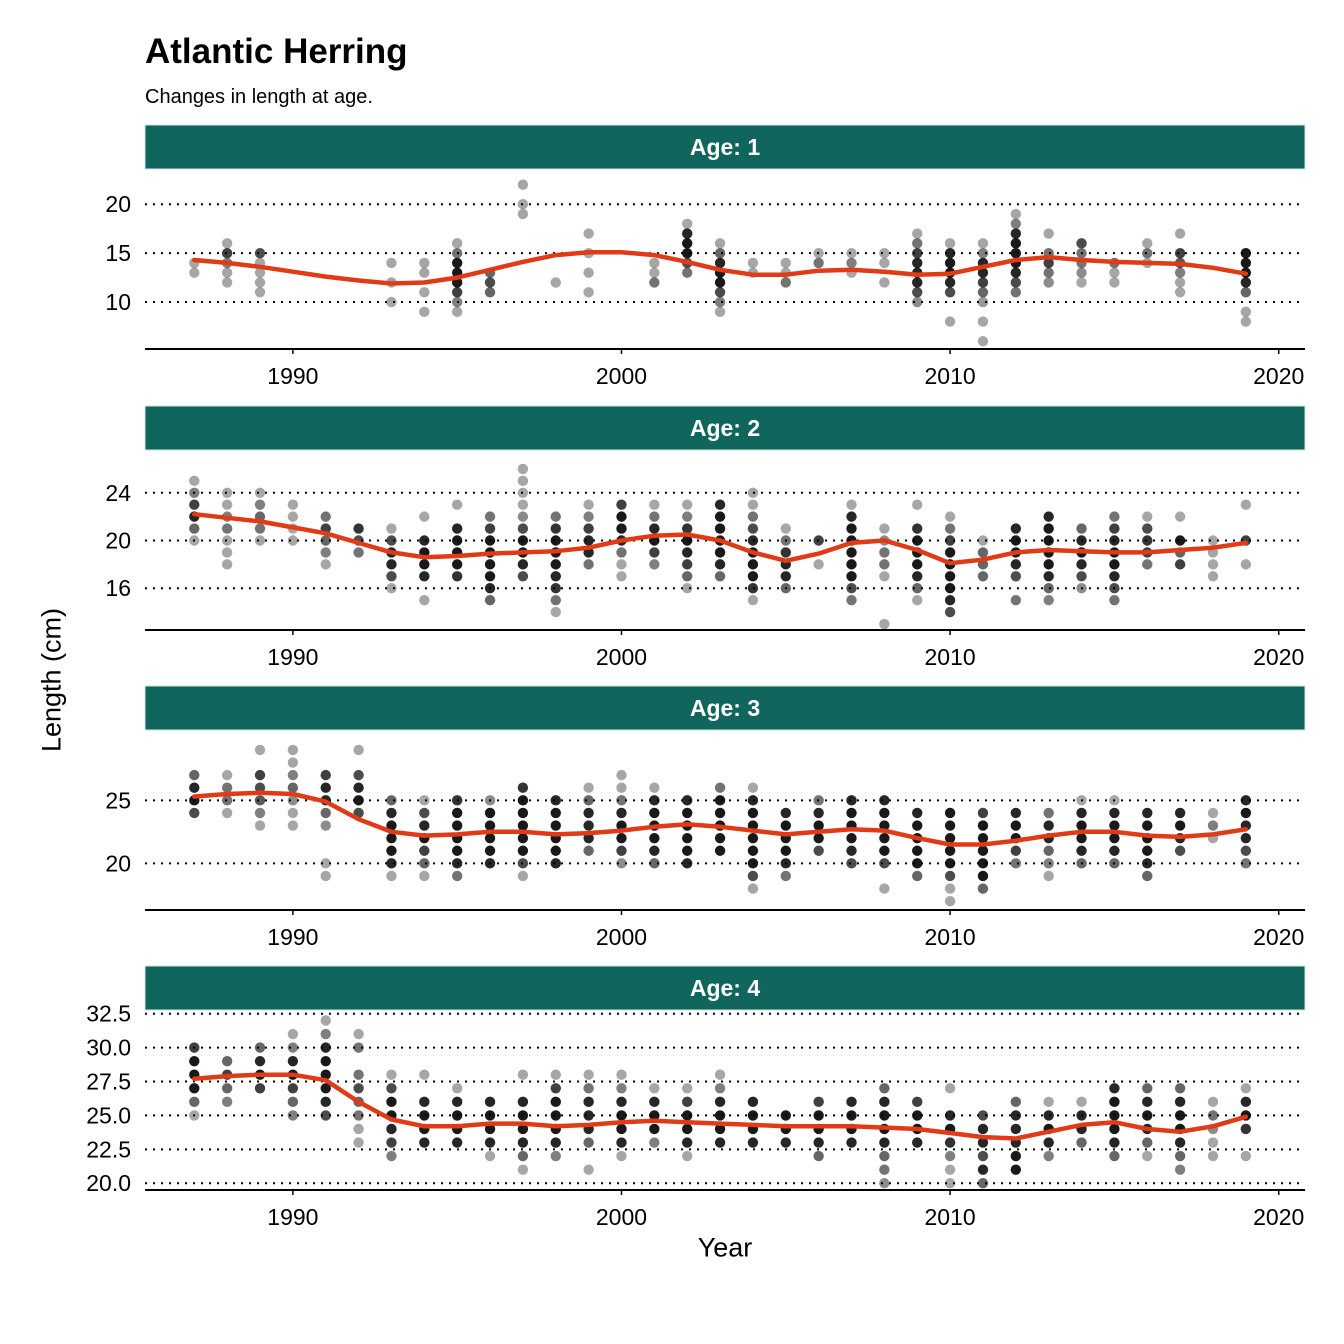 This screenshot has height=1344, width=1344. What do you see at coordinates (108, 1048) in the screenshot?
I see `y-tick-label: 30.0` at bounding box center [108, 1048].